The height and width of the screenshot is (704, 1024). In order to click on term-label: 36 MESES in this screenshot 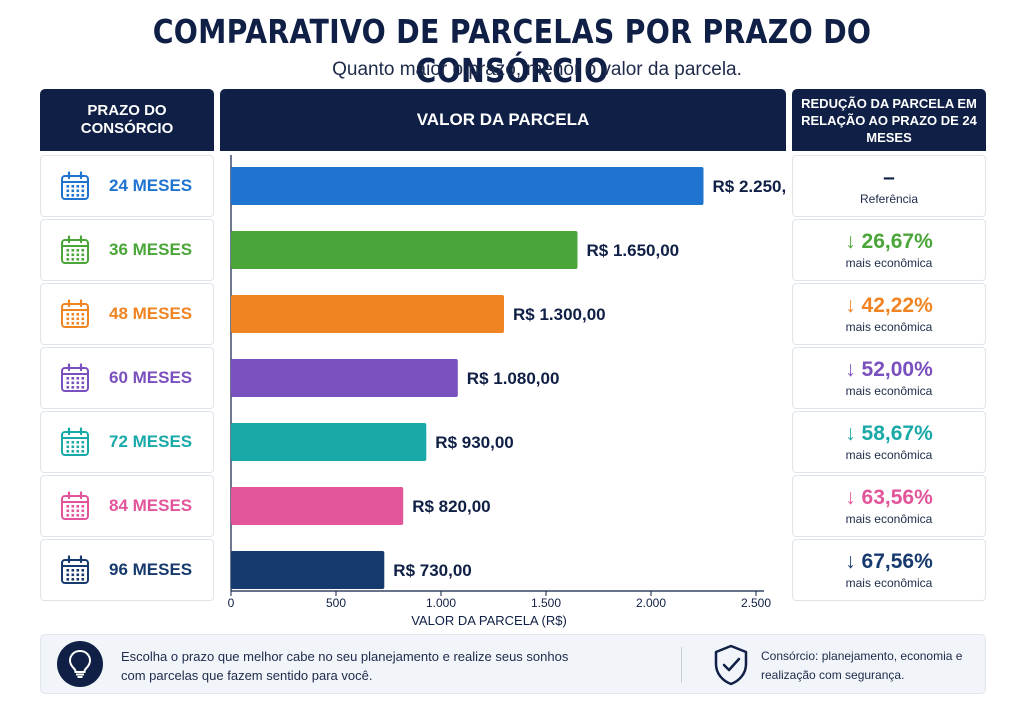, I will do `click(151, 249)`.